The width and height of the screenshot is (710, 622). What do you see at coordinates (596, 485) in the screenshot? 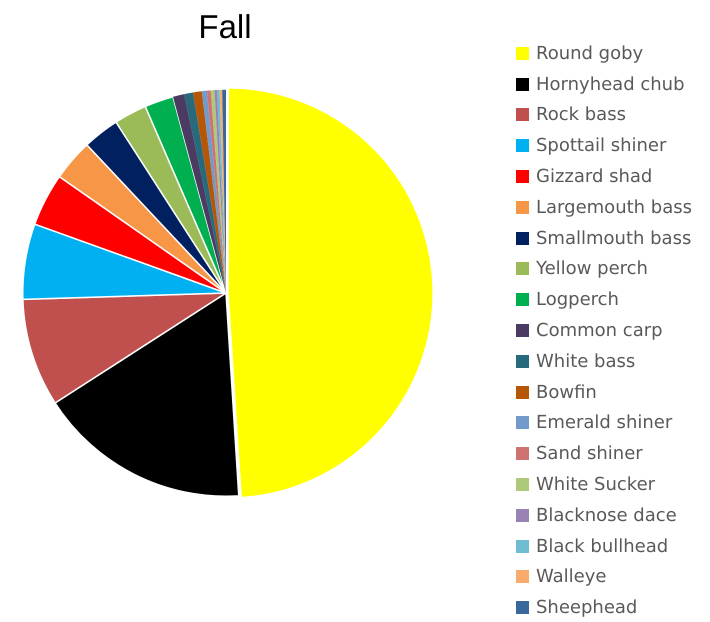
I see `legend-label: White Sucker` at bounding box center [596, 485].